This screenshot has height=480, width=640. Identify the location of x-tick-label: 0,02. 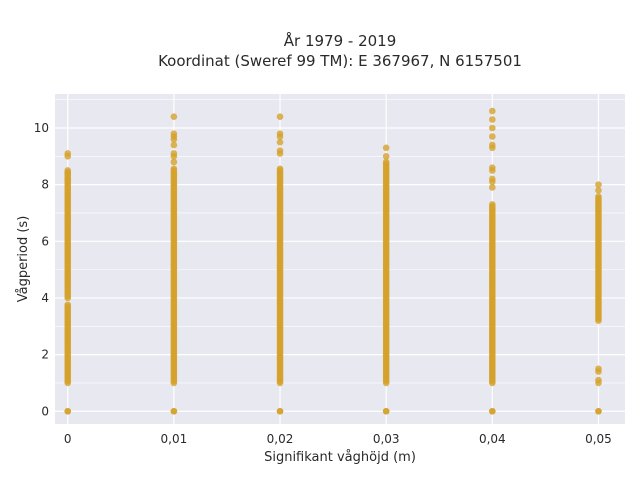
(280, 439).